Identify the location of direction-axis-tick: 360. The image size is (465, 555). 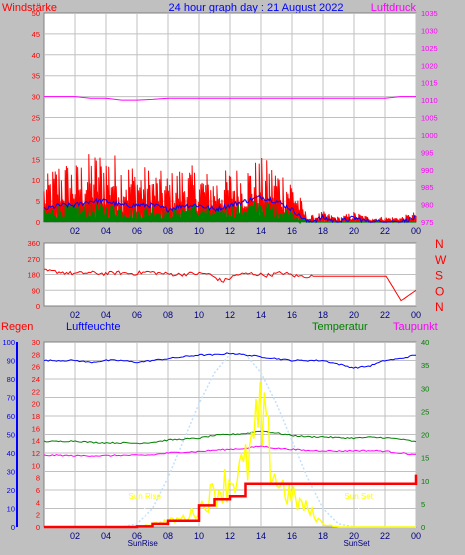
(33, 243).